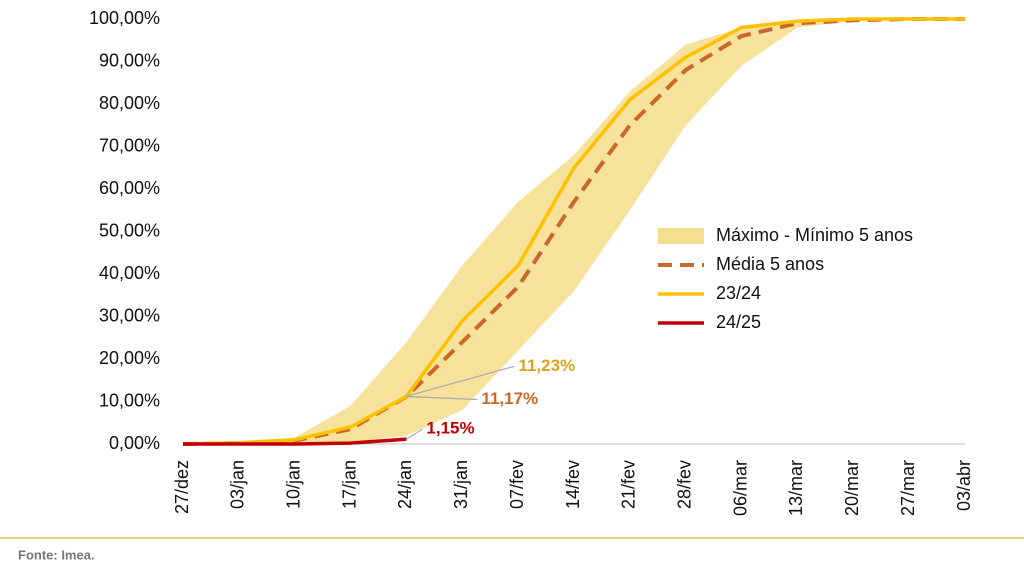 The image size is (1024, 577). Describe the element at coordinates (796, 488) in the screenshot. I see `x-tick-label: 13/mar` at that location.